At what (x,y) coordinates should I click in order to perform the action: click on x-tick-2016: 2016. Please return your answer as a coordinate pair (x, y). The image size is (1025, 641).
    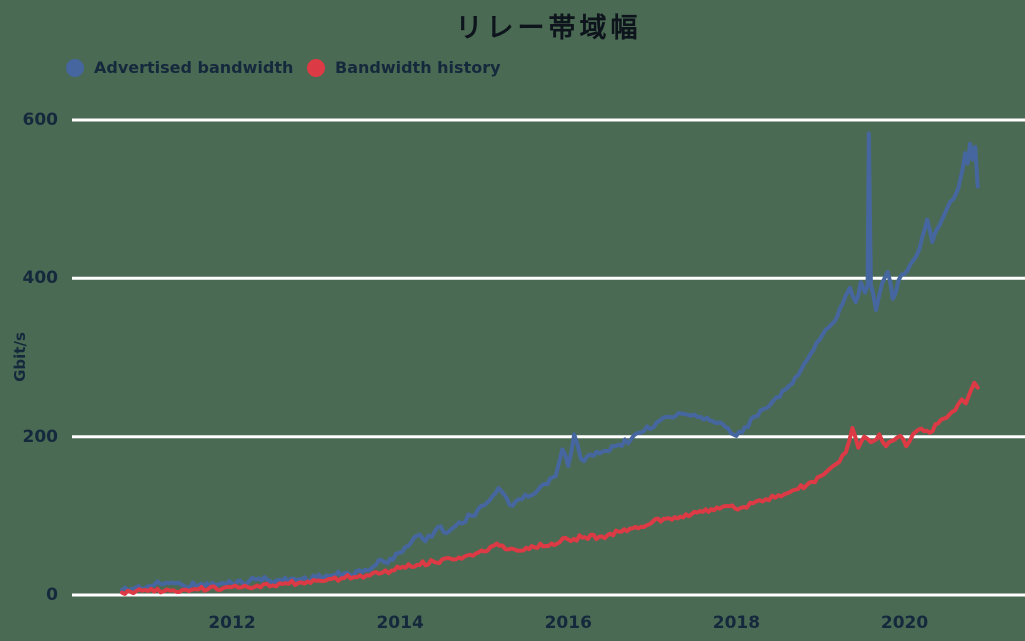
    Looking at the image, I should click on (568, 623).